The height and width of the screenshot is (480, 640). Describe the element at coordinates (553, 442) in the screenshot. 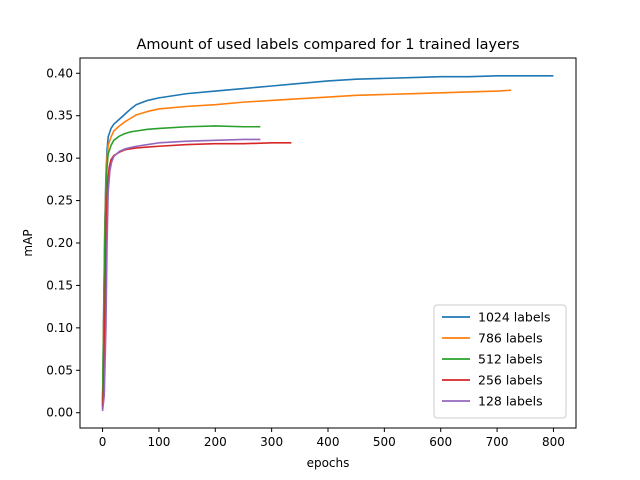

I see `x-tick-label: 800` at that location.